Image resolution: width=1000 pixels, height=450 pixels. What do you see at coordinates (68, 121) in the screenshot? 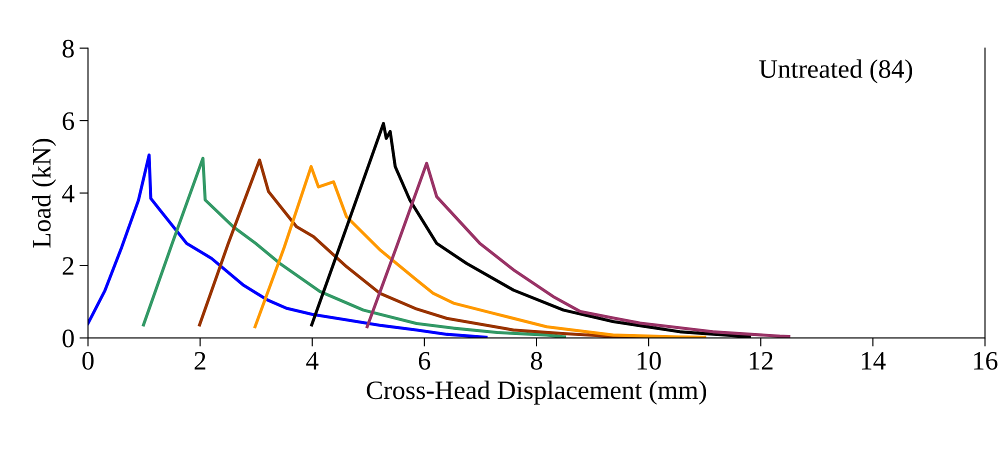
I see `y-tick-label: 6` at bounding box center [68, 121].